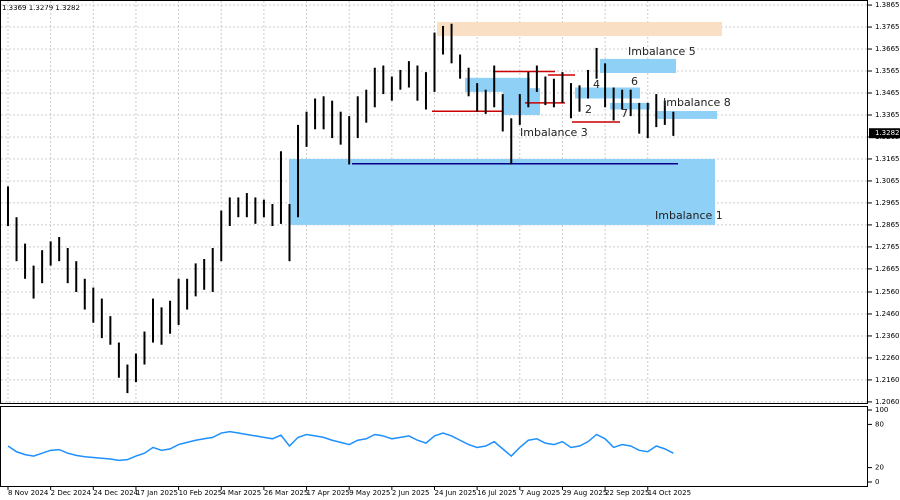 The image size is (900, 500). I want to click on y-tick-label: 1.3065, so click(887, 181).